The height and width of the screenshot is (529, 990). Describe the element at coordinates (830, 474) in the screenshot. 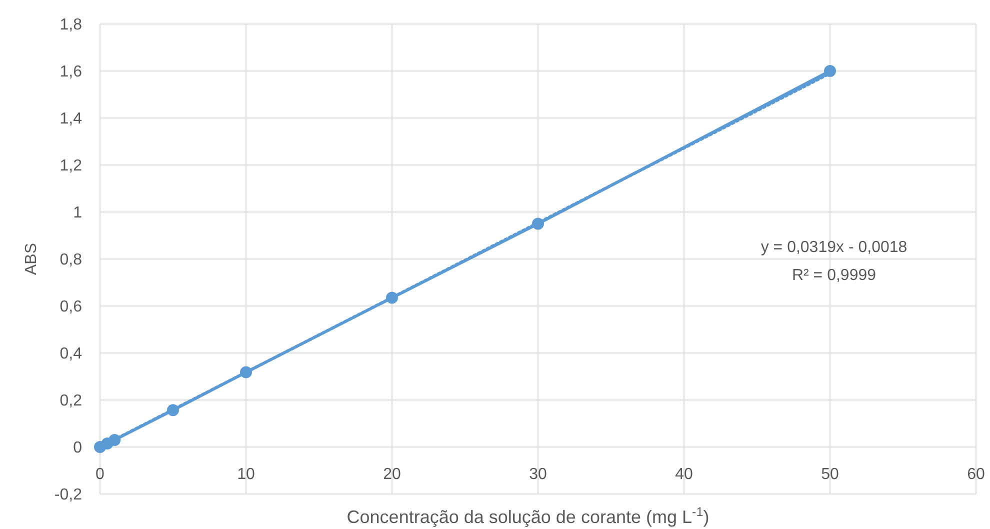

I see `x-tick-label: 50` at that location.